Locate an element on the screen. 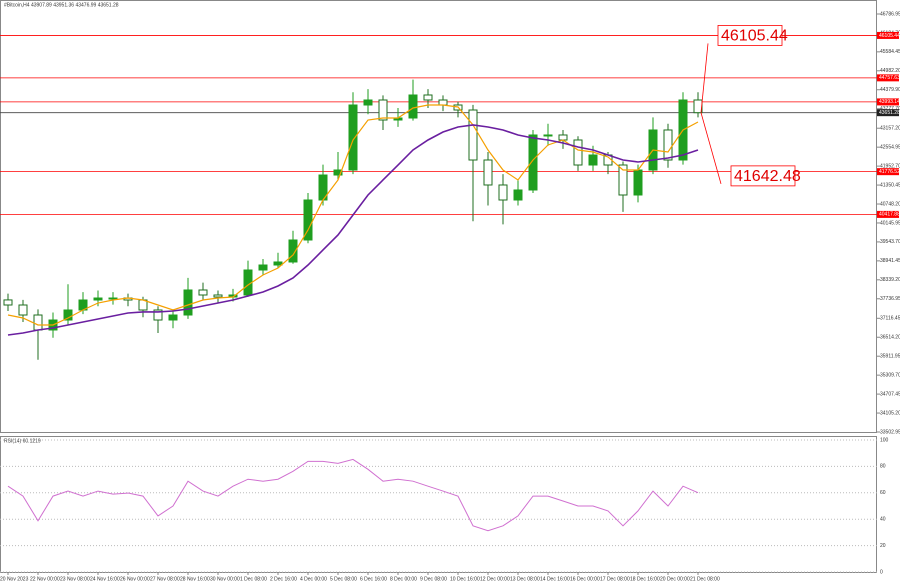  x-tick-label: 20 Dec 00:00 is located at coordinates (675, 579).